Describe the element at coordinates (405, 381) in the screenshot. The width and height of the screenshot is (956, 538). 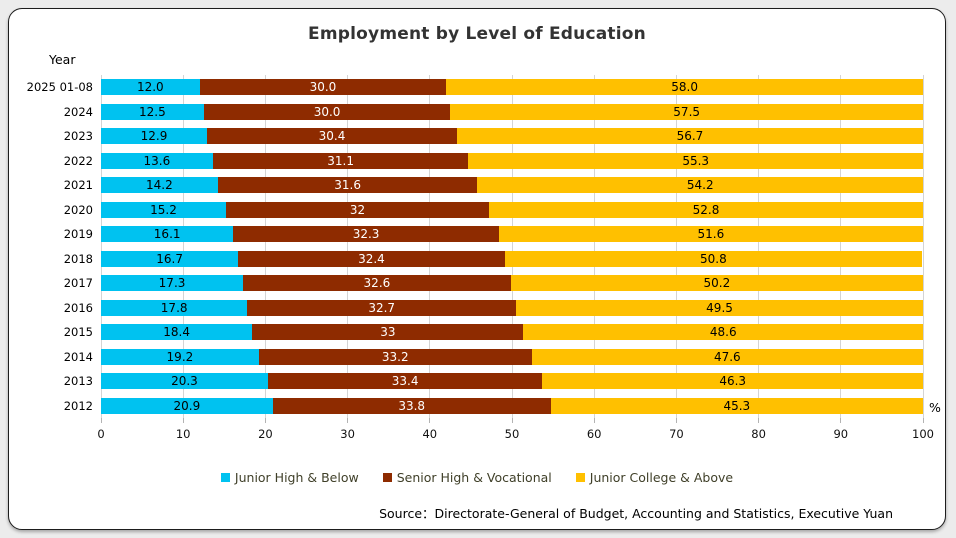
I see `bar-segment: 33.4` at that location.